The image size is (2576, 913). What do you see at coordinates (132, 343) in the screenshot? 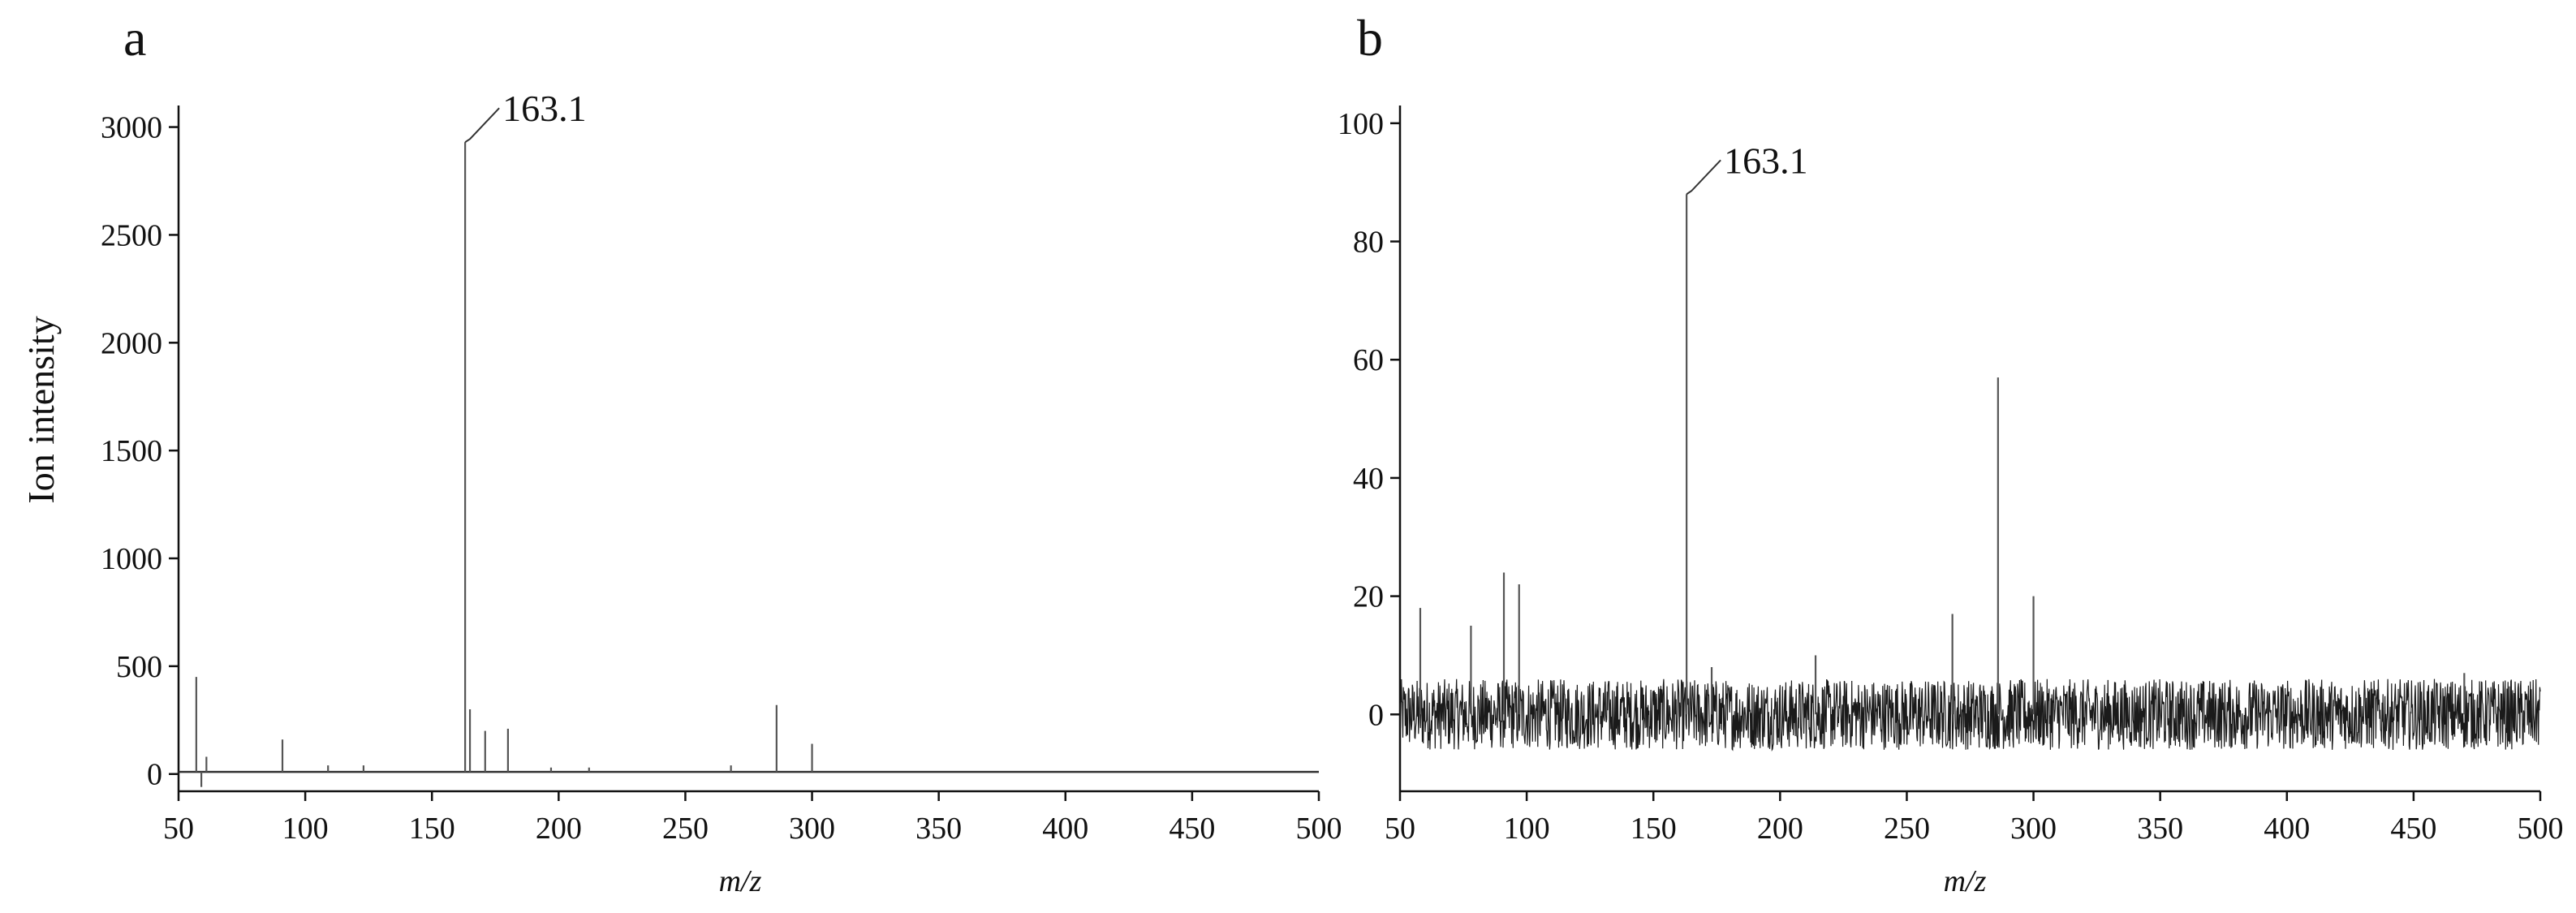
I see `y-tick-label: 2000` at bounding box center [132, 343].